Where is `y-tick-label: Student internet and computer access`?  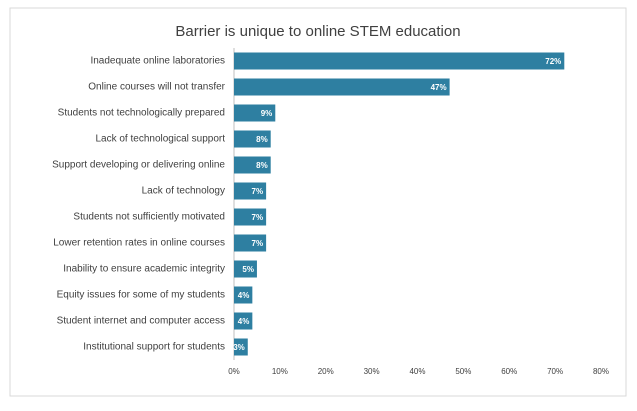
y-tick-label: Student internet and computer access is located at coordinates (141, 321).